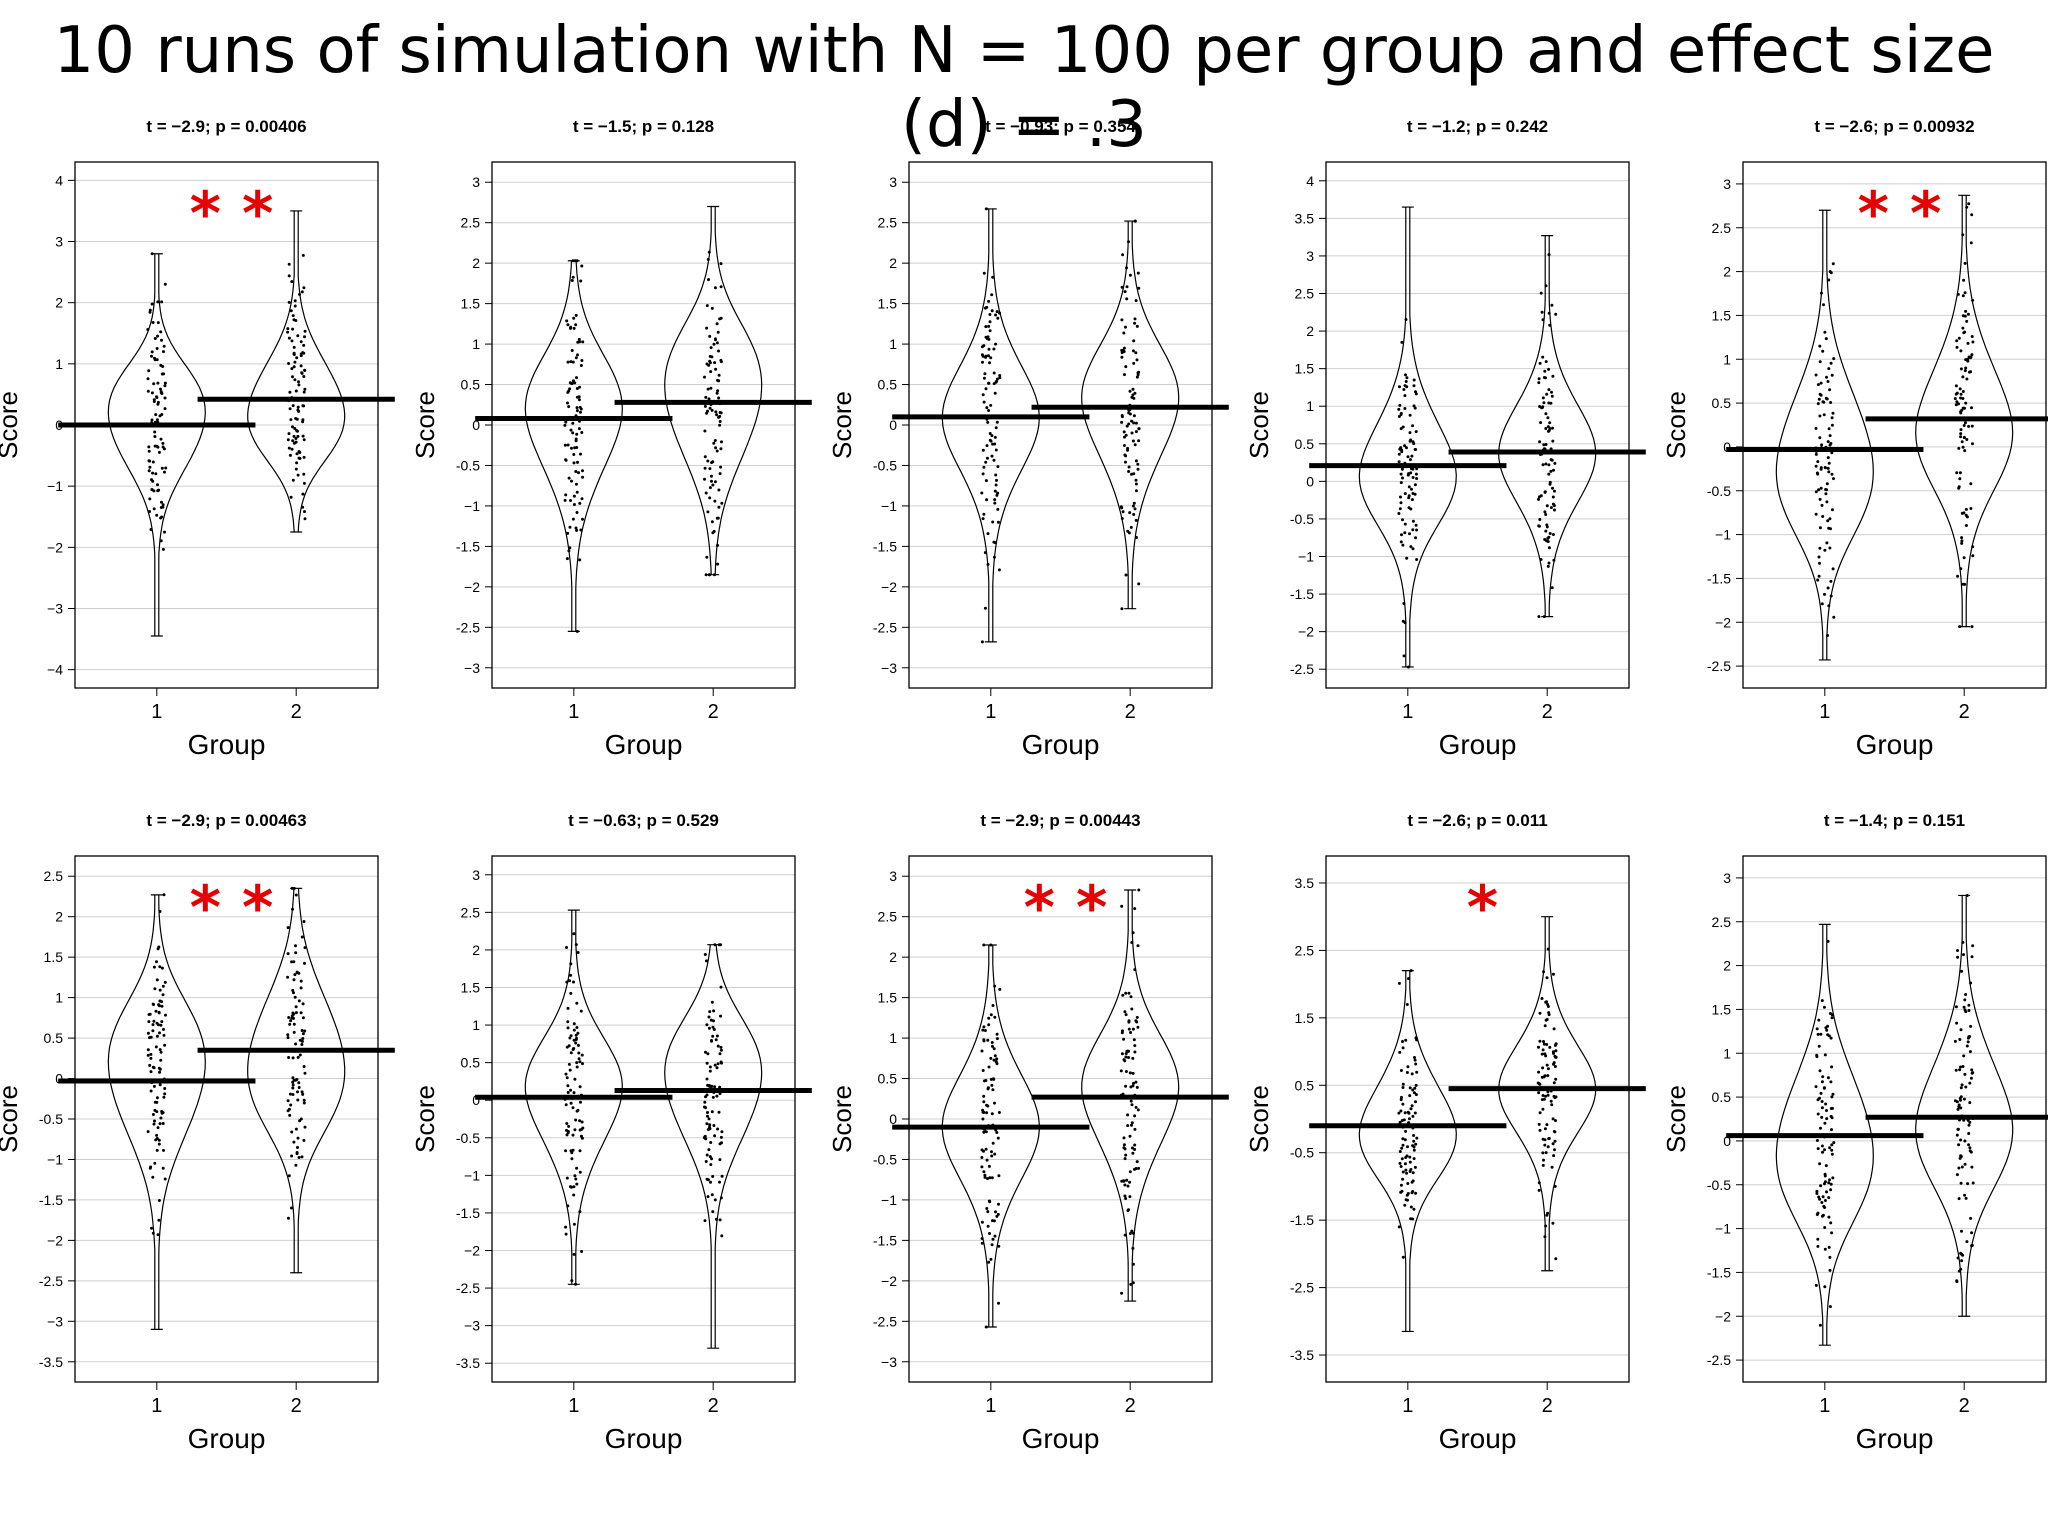 The image size is (2048, 1536). Describe the element at coordinates (59, 180) in the screenshot. I see `y-tick-label: 4` at that location.